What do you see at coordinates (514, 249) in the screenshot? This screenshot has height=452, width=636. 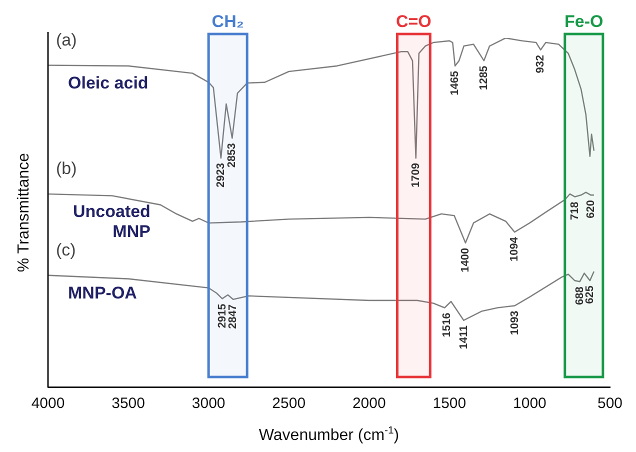 I see `annotation: 1094` at bounding box center [514, 249].